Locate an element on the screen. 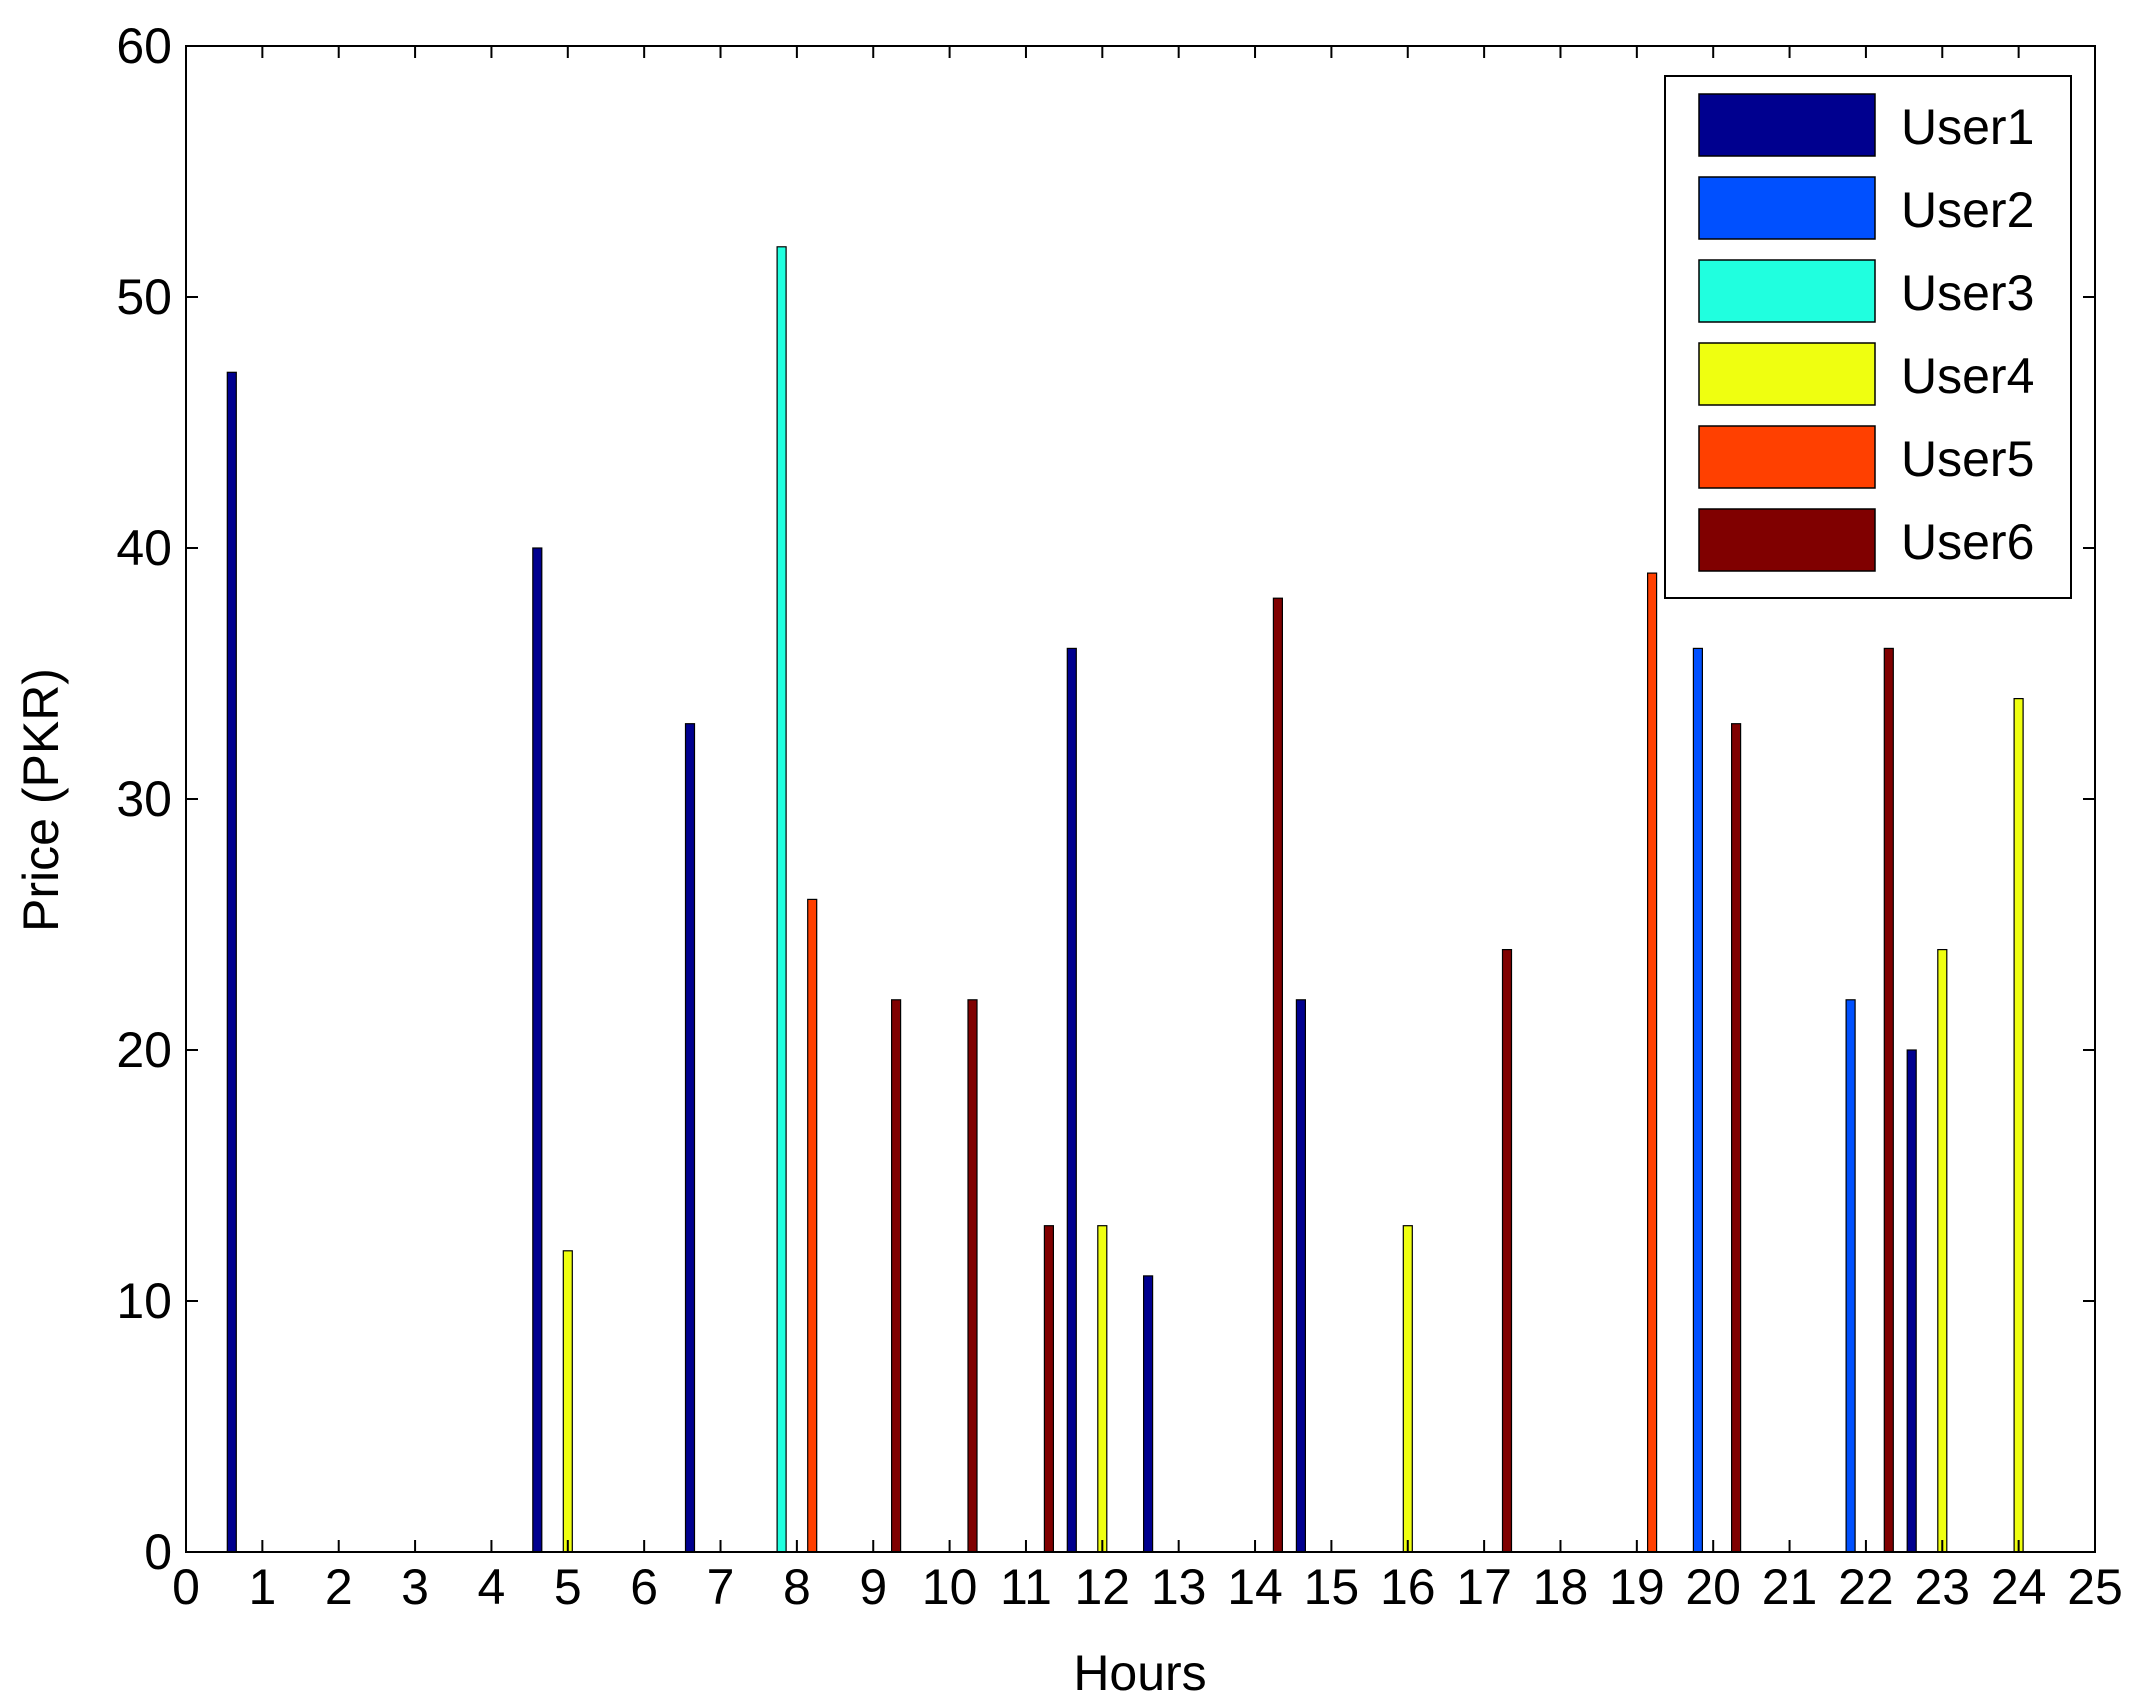 The width and height of the screenshot is (2131, 1700). legend-label-user5: User5 is located at coordinates (1967, 459).